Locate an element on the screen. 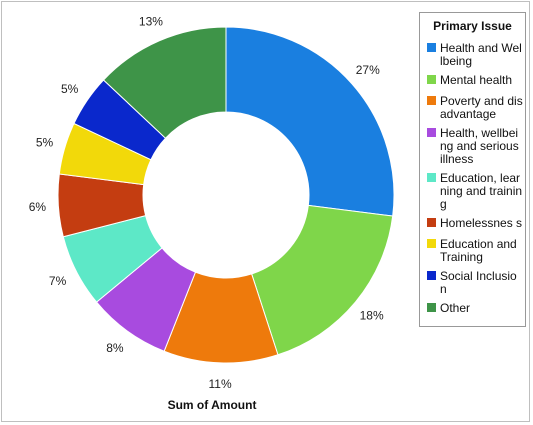 The height and width of the screenshot is (425, 533). data-label-health-wellbeing-and-serious-illness: 8% is located at coordinates (115, 348).